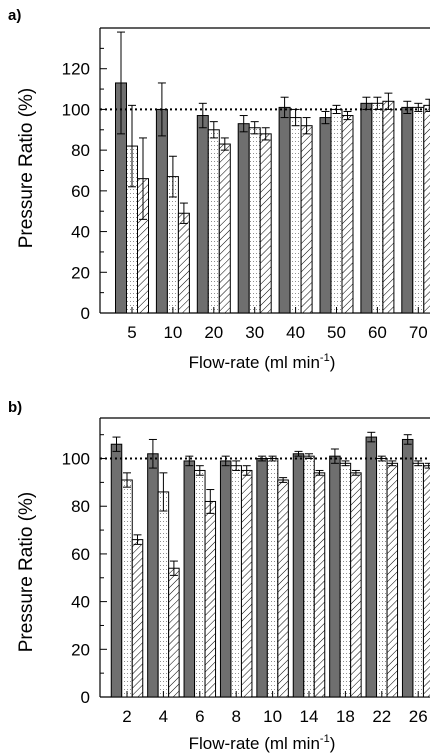 This screenshot has width=430, height=755. I want to click on panel-label: b), so click(15, 407).